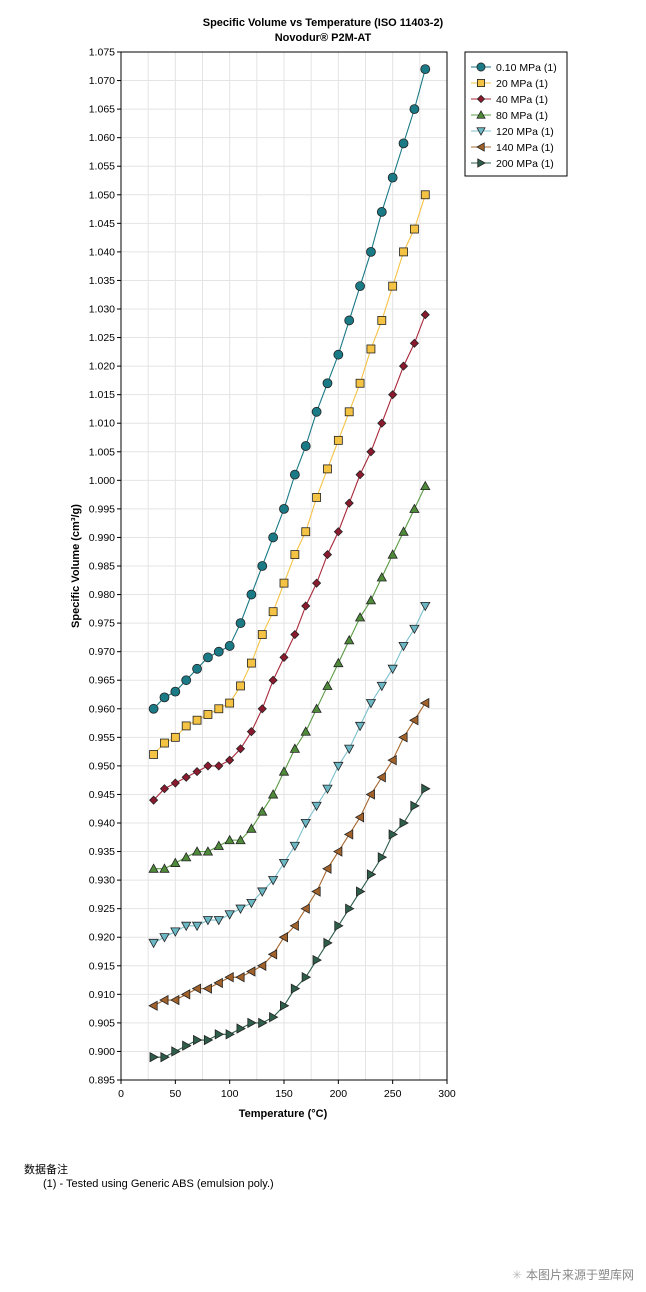  What do you see at coordinates (102, 966) in the screenshot?
I see `y-tick-label: 0.915` at bounding box center [102, 966].